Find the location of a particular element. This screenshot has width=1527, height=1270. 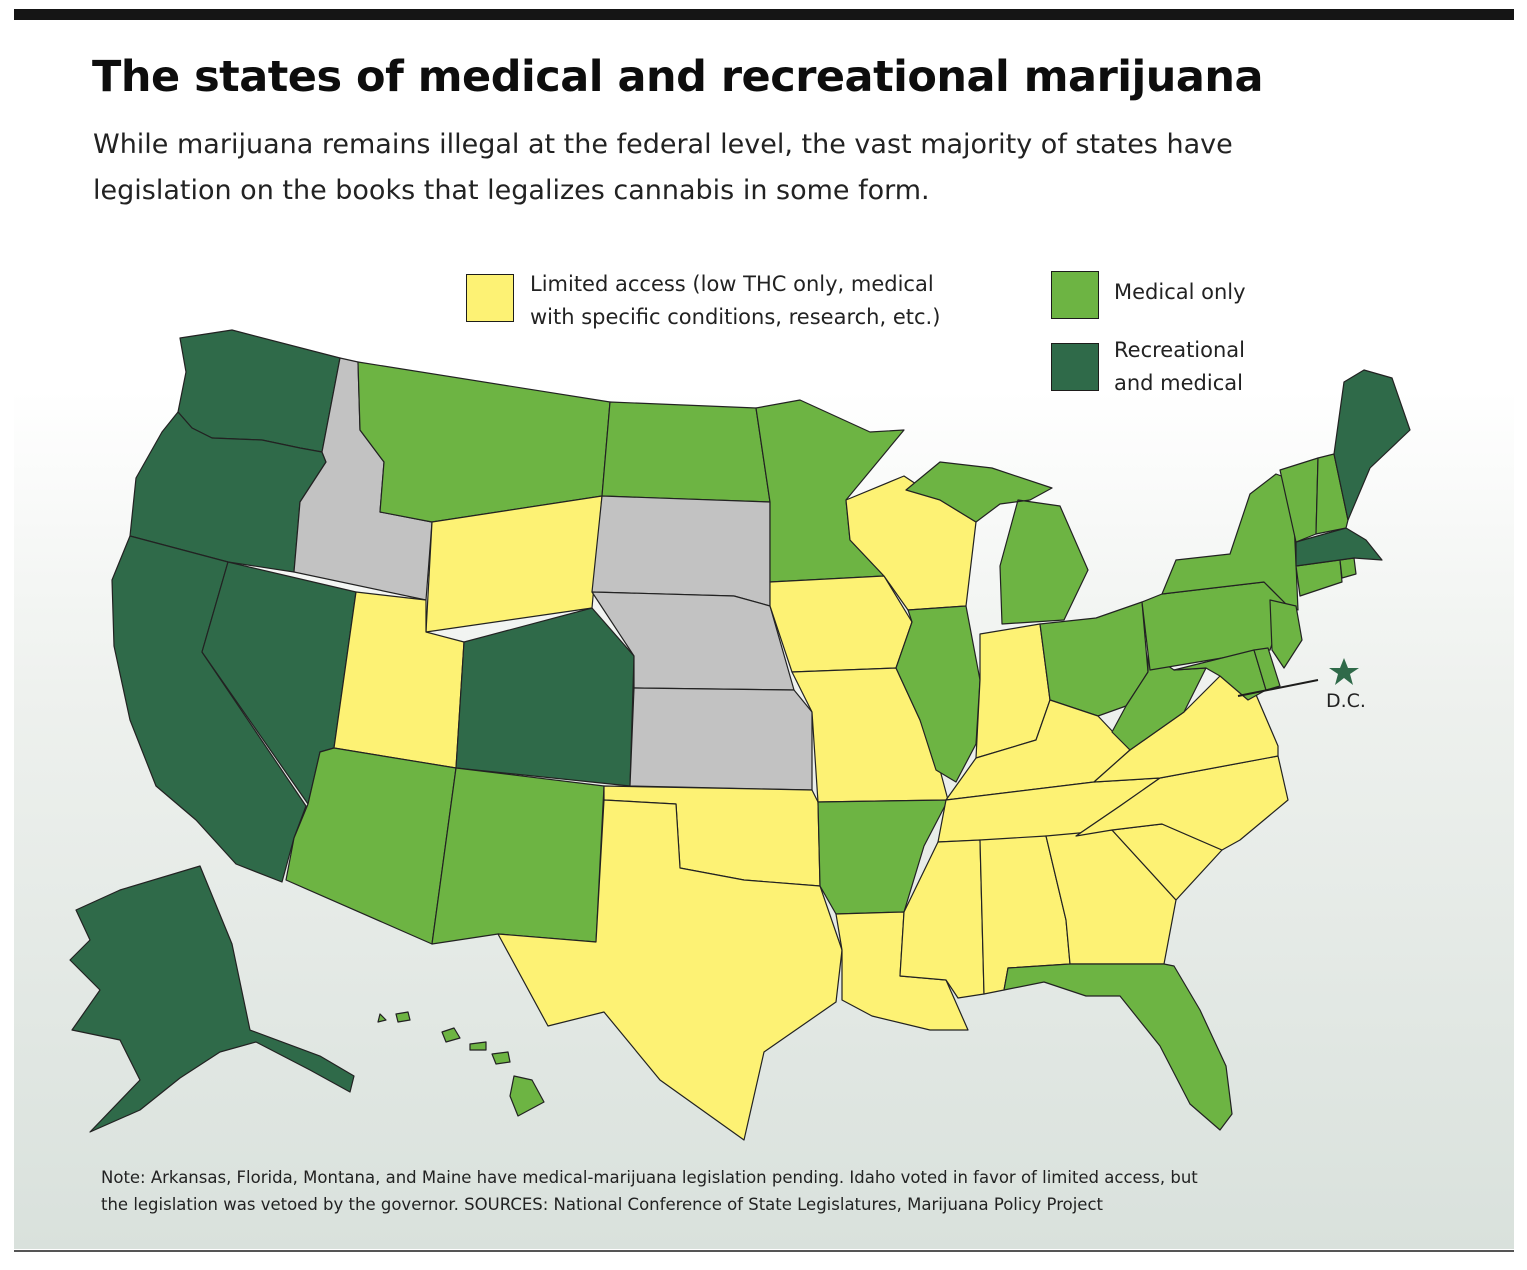

legend-label-recreational-line2: and medical is located at coordinates (1178, 383).